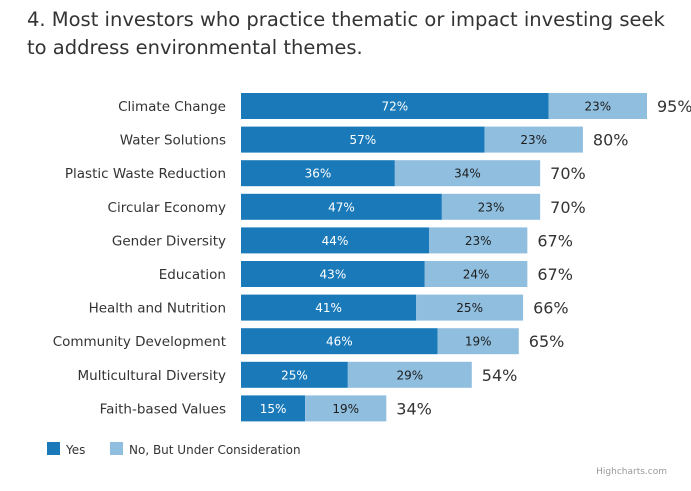 This screenshot has height=491, width=691. I want to click on category-label-health-and-nutrition: Health and Nutrition, so click(157, 309).